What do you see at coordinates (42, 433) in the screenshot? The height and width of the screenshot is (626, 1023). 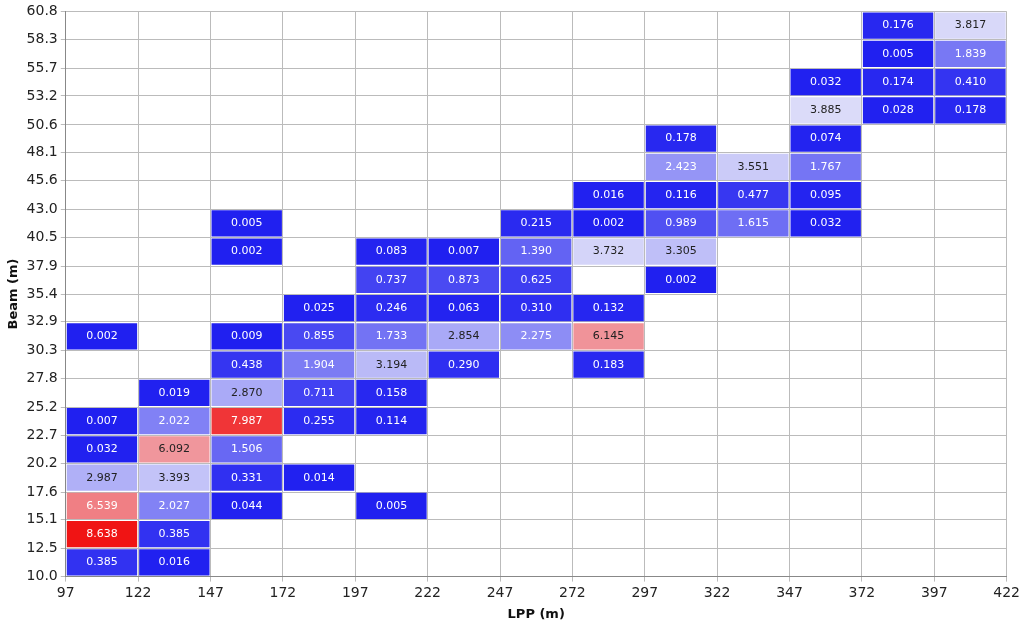 I see `y-tick-label: 22.7` at bounding box center [42, 433].